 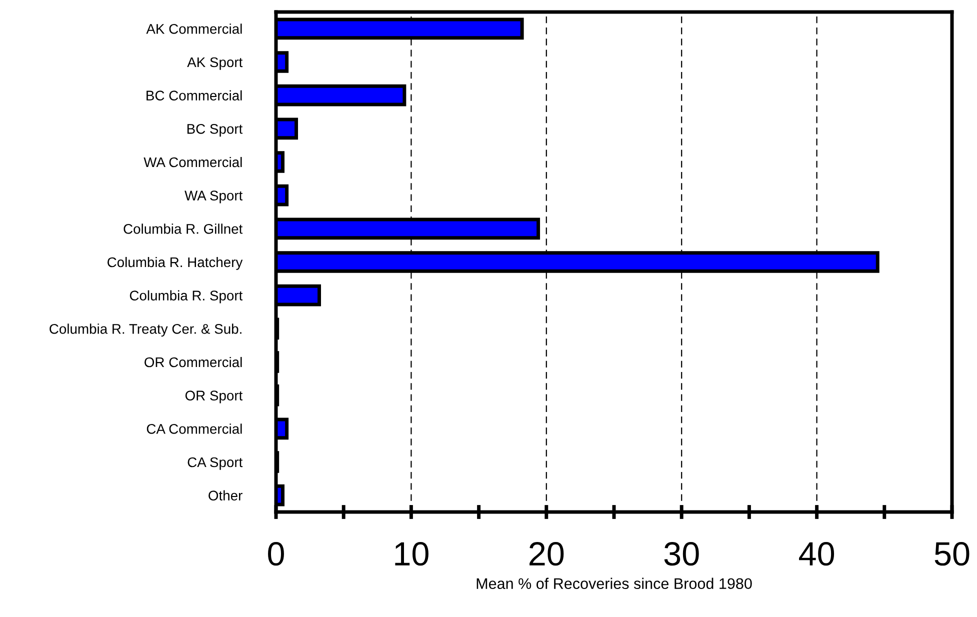 I want to click on x-tick-label: 50, so click(x=952, y=554).